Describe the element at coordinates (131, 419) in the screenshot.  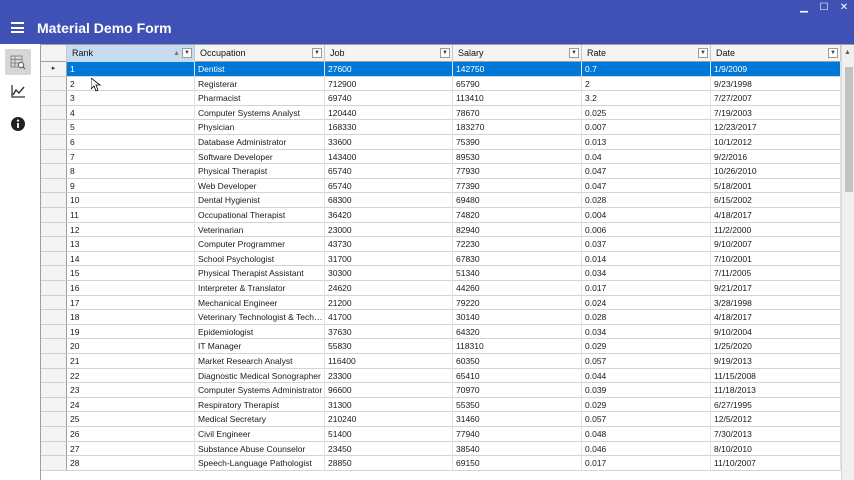
I see `cell-rank: 25` at that location.